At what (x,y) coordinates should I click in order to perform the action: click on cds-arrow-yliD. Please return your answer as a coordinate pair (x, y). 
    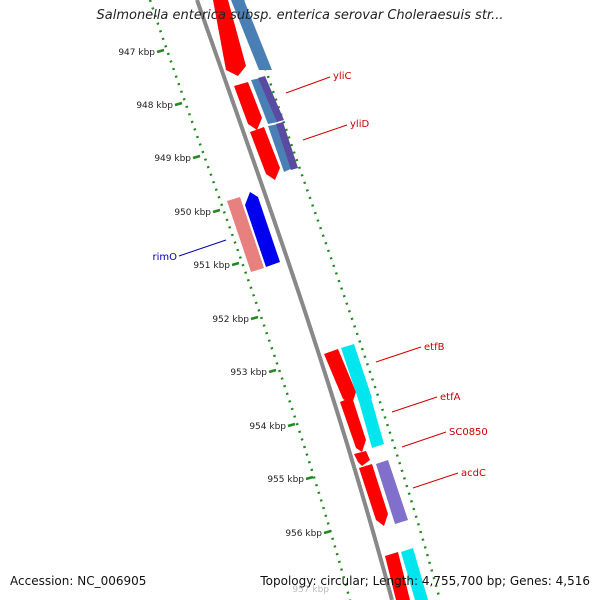
    Looking at the image, I should click on (265, 153).